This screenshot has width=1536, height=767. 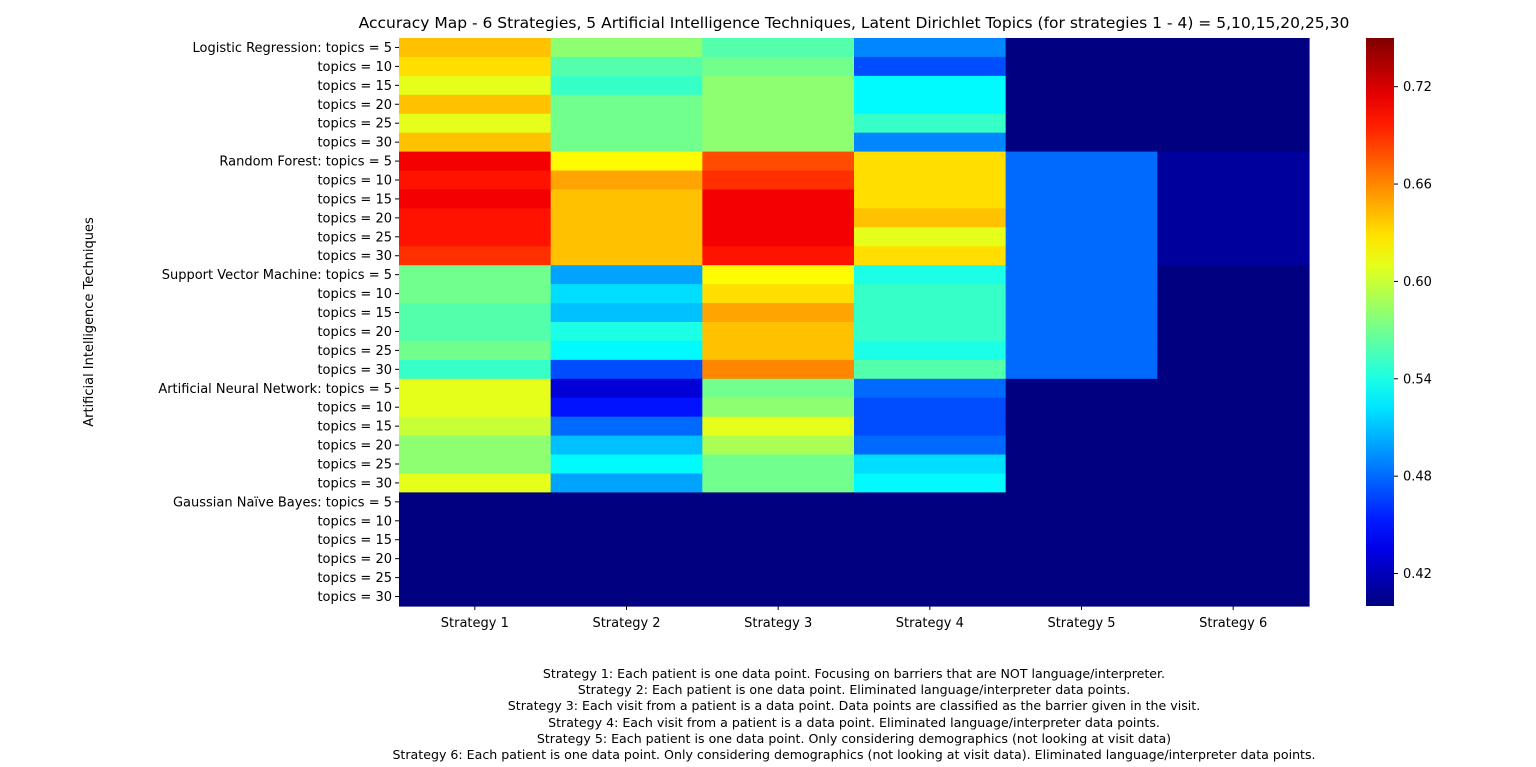 What do you see at coordinates (1417, 185) in the screenshot?
I see `colorbar-tick-label: 0.66` at bounding box center [1417, 185].